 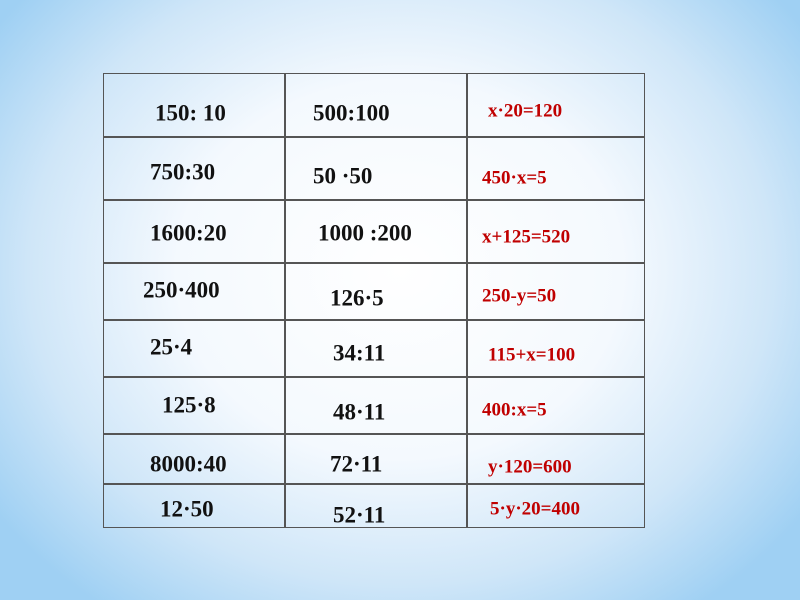 I want to click on expression-cell: 8000:40, so click(x=188, y=464).